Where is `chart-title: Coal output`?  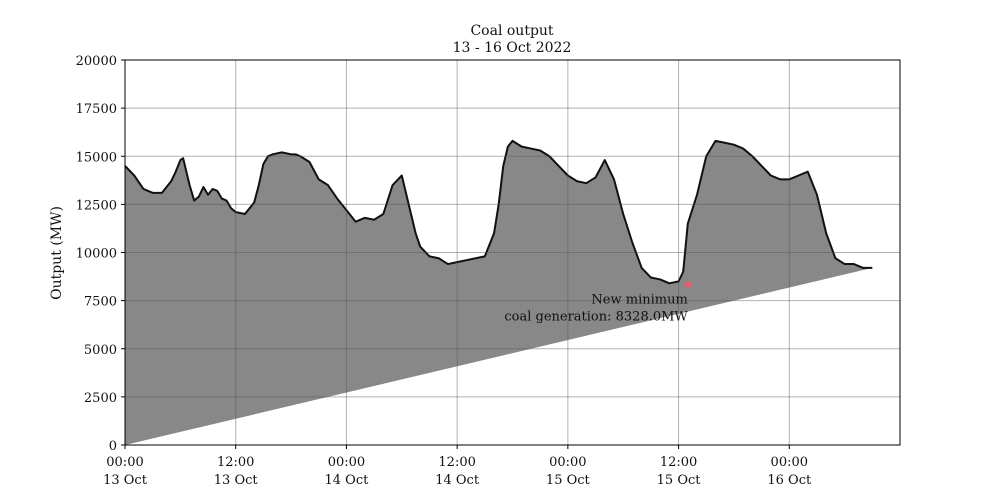
chart-title: Coal output is located at coordinates (511, 31).